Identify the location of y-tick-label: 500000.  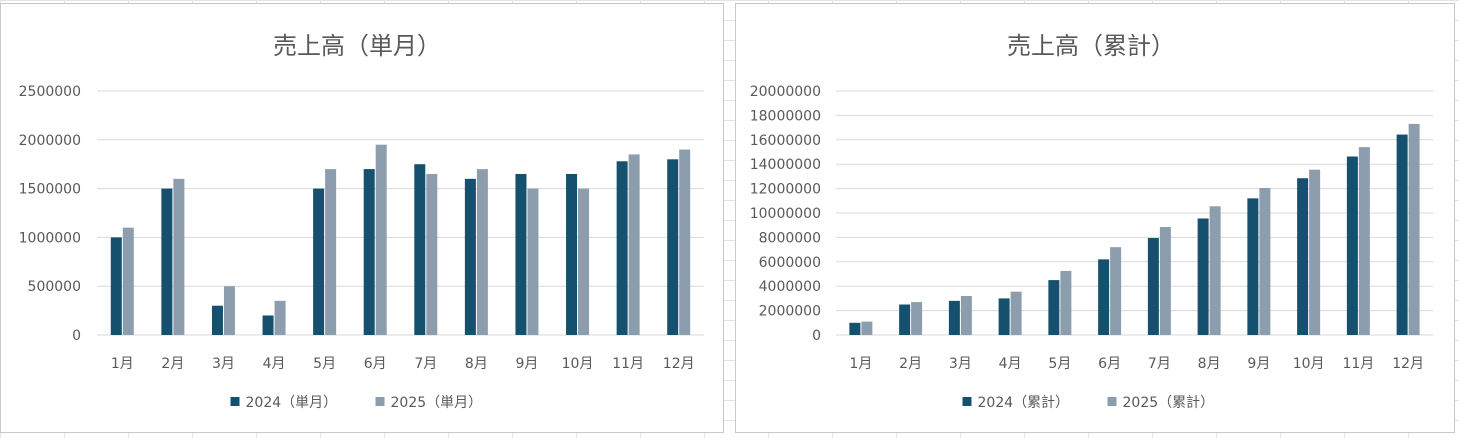
(54, 287).